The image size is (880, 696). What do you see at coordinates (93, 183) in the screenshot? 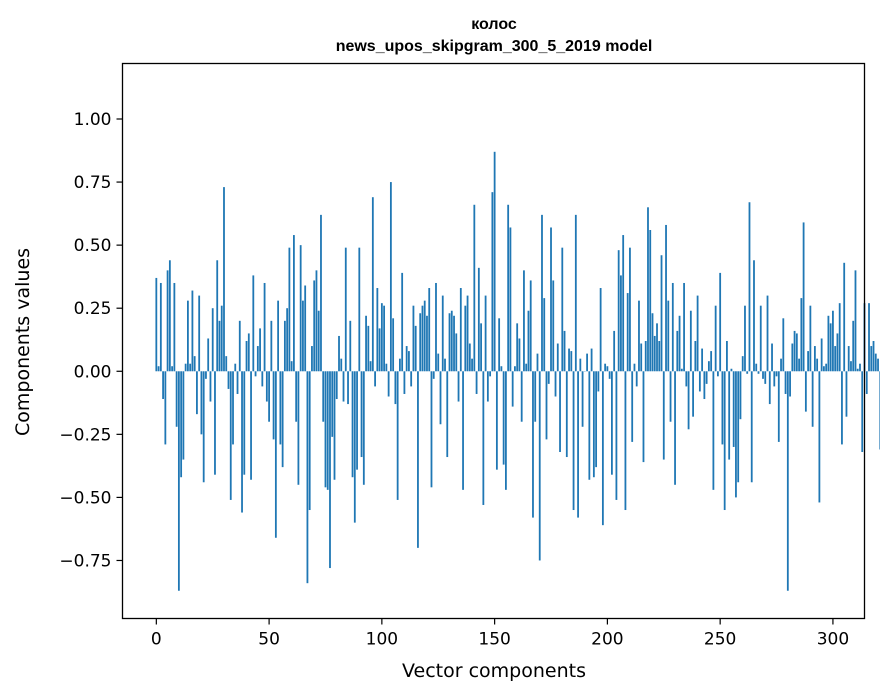
I see `y-tick-label: 0.75` at bounding box center [93, 183].